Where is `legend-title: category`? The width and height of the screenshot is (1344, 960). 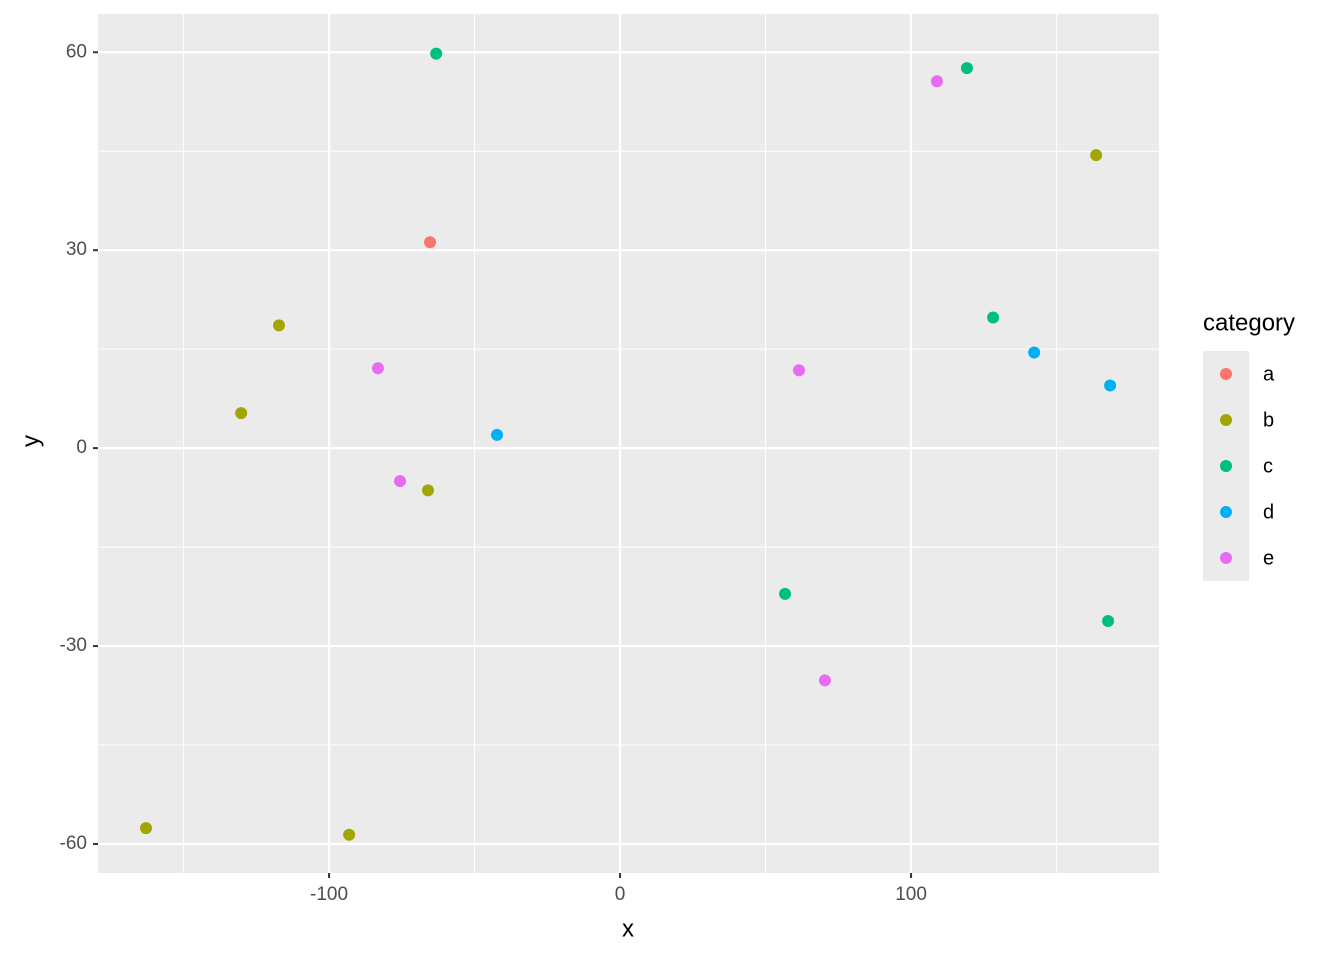 legend-title: category is located at coordinates (1249, 322).